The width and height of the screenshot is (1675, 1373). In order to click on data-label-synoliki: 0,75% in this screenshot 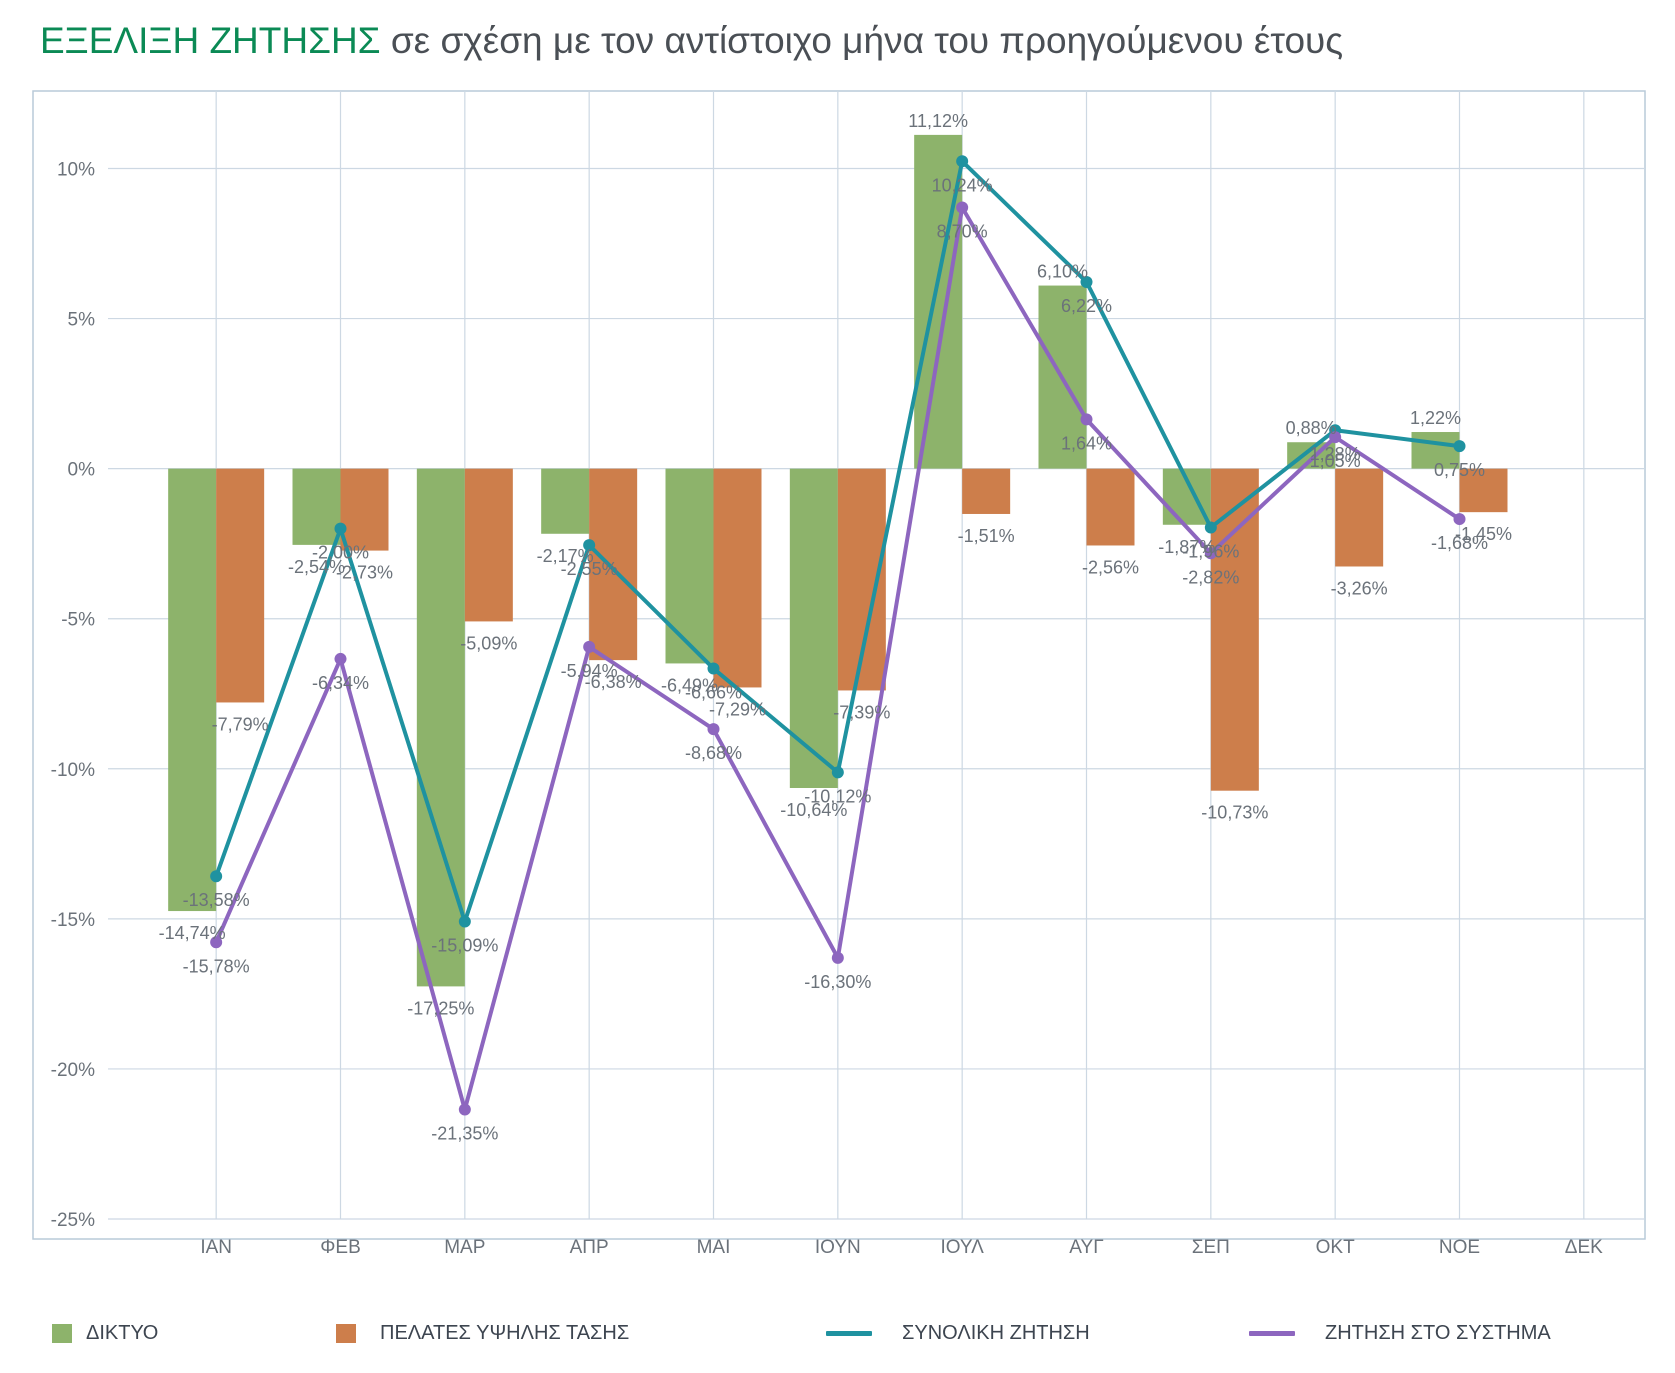, I will do `click(1459, 470)`.